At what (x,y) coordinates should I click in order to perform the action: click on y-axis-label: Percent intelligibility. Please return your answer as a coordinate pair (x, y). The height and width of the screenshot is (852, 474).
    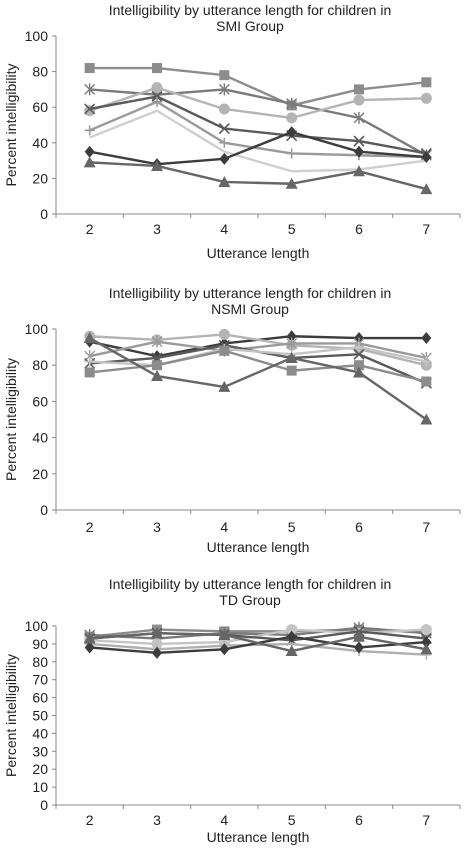
    Looking at the image, I should click on (11, 125).